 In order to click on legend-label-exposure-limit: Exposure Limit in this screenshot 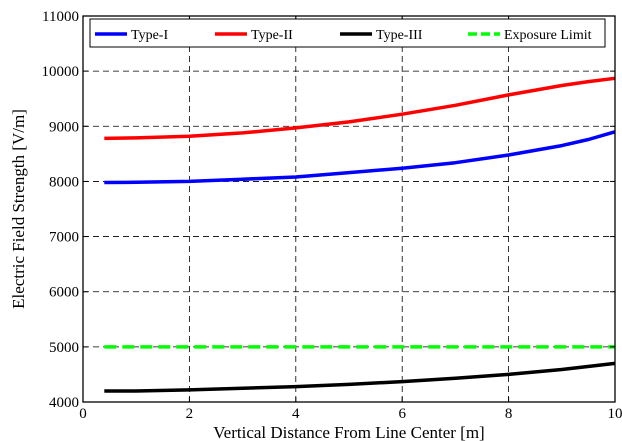, I will do `click(548, 35)`.